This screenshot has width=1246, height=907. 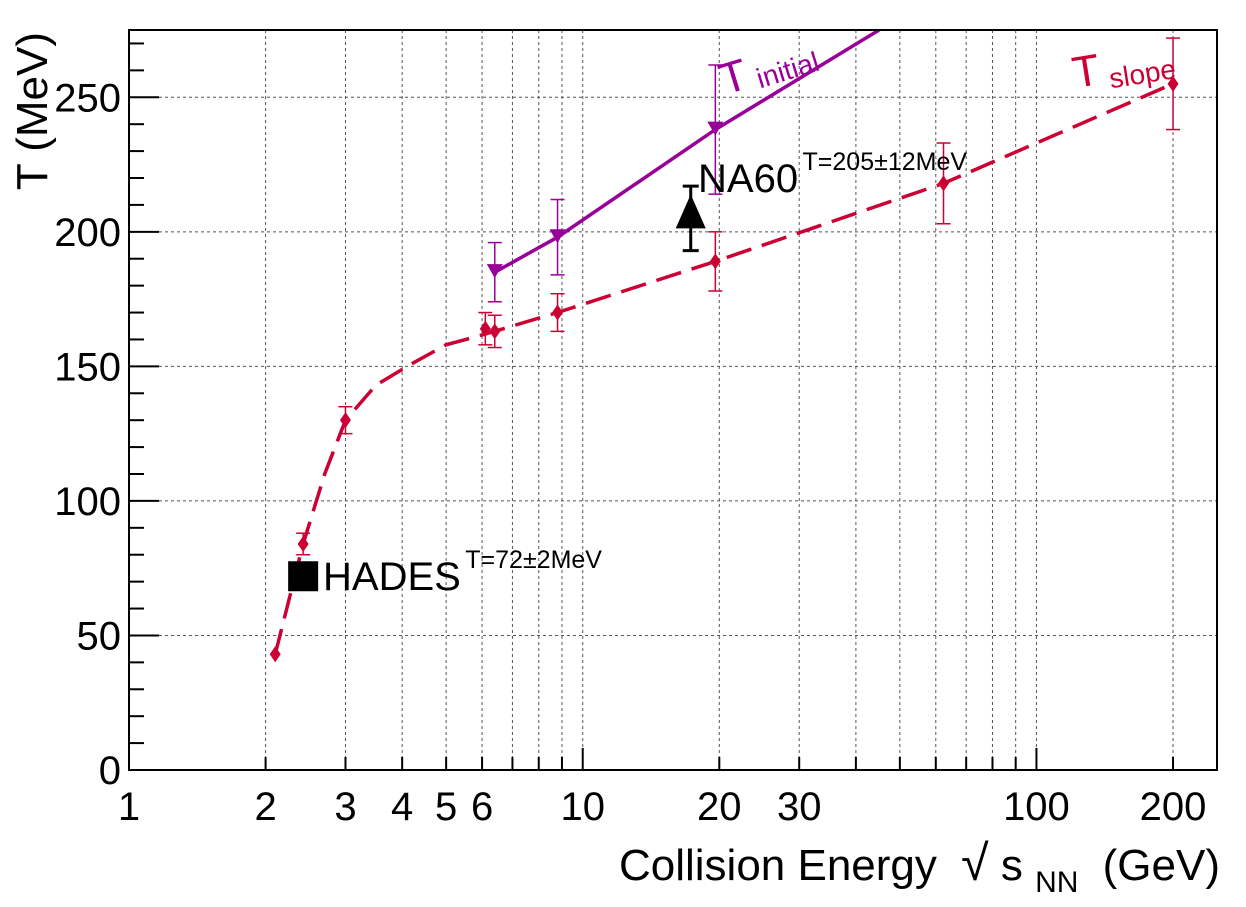 I want to click on x-tick-label: 5, so click(x=446, y=807).